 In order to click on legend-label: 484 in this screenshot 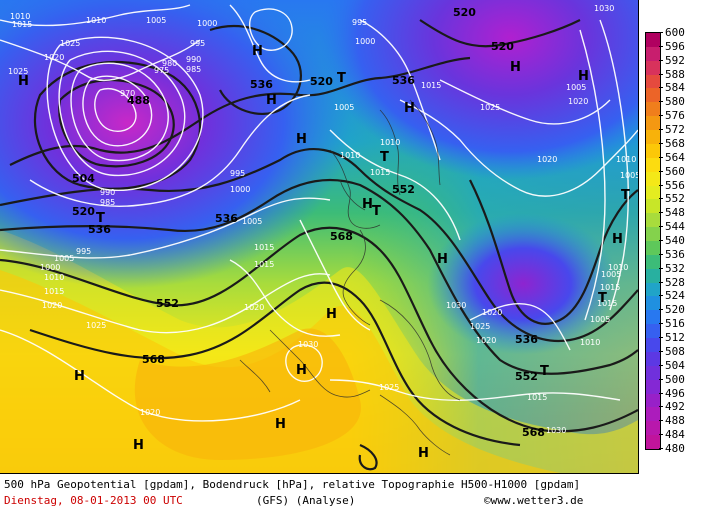, I will do `click(675, 435)`.